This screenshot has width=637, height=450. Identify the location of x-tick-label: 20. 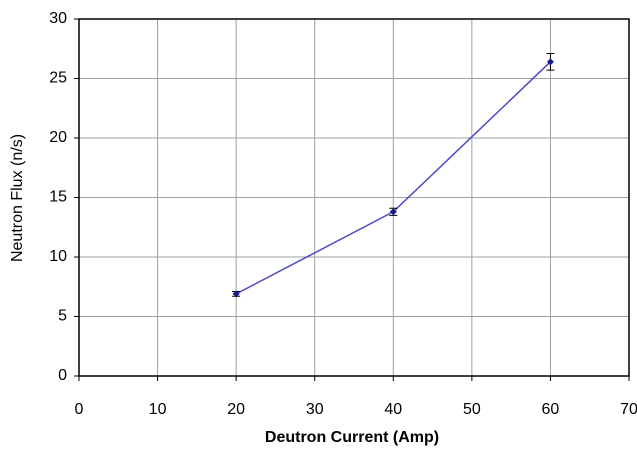
(236, 409).